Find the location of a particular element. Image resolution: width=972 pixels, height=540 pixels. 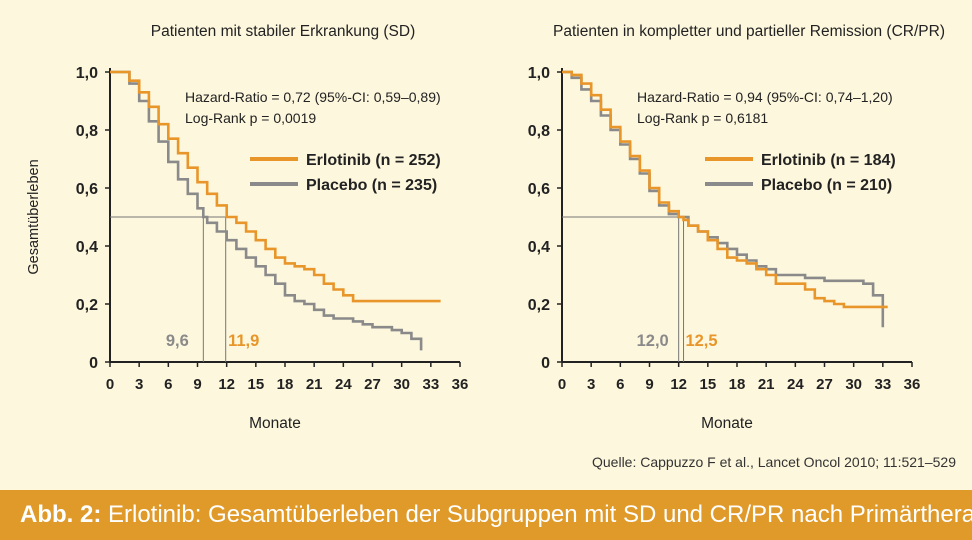

y-axis-label: Gesamtüberleben is located at coordinates (34, 216).